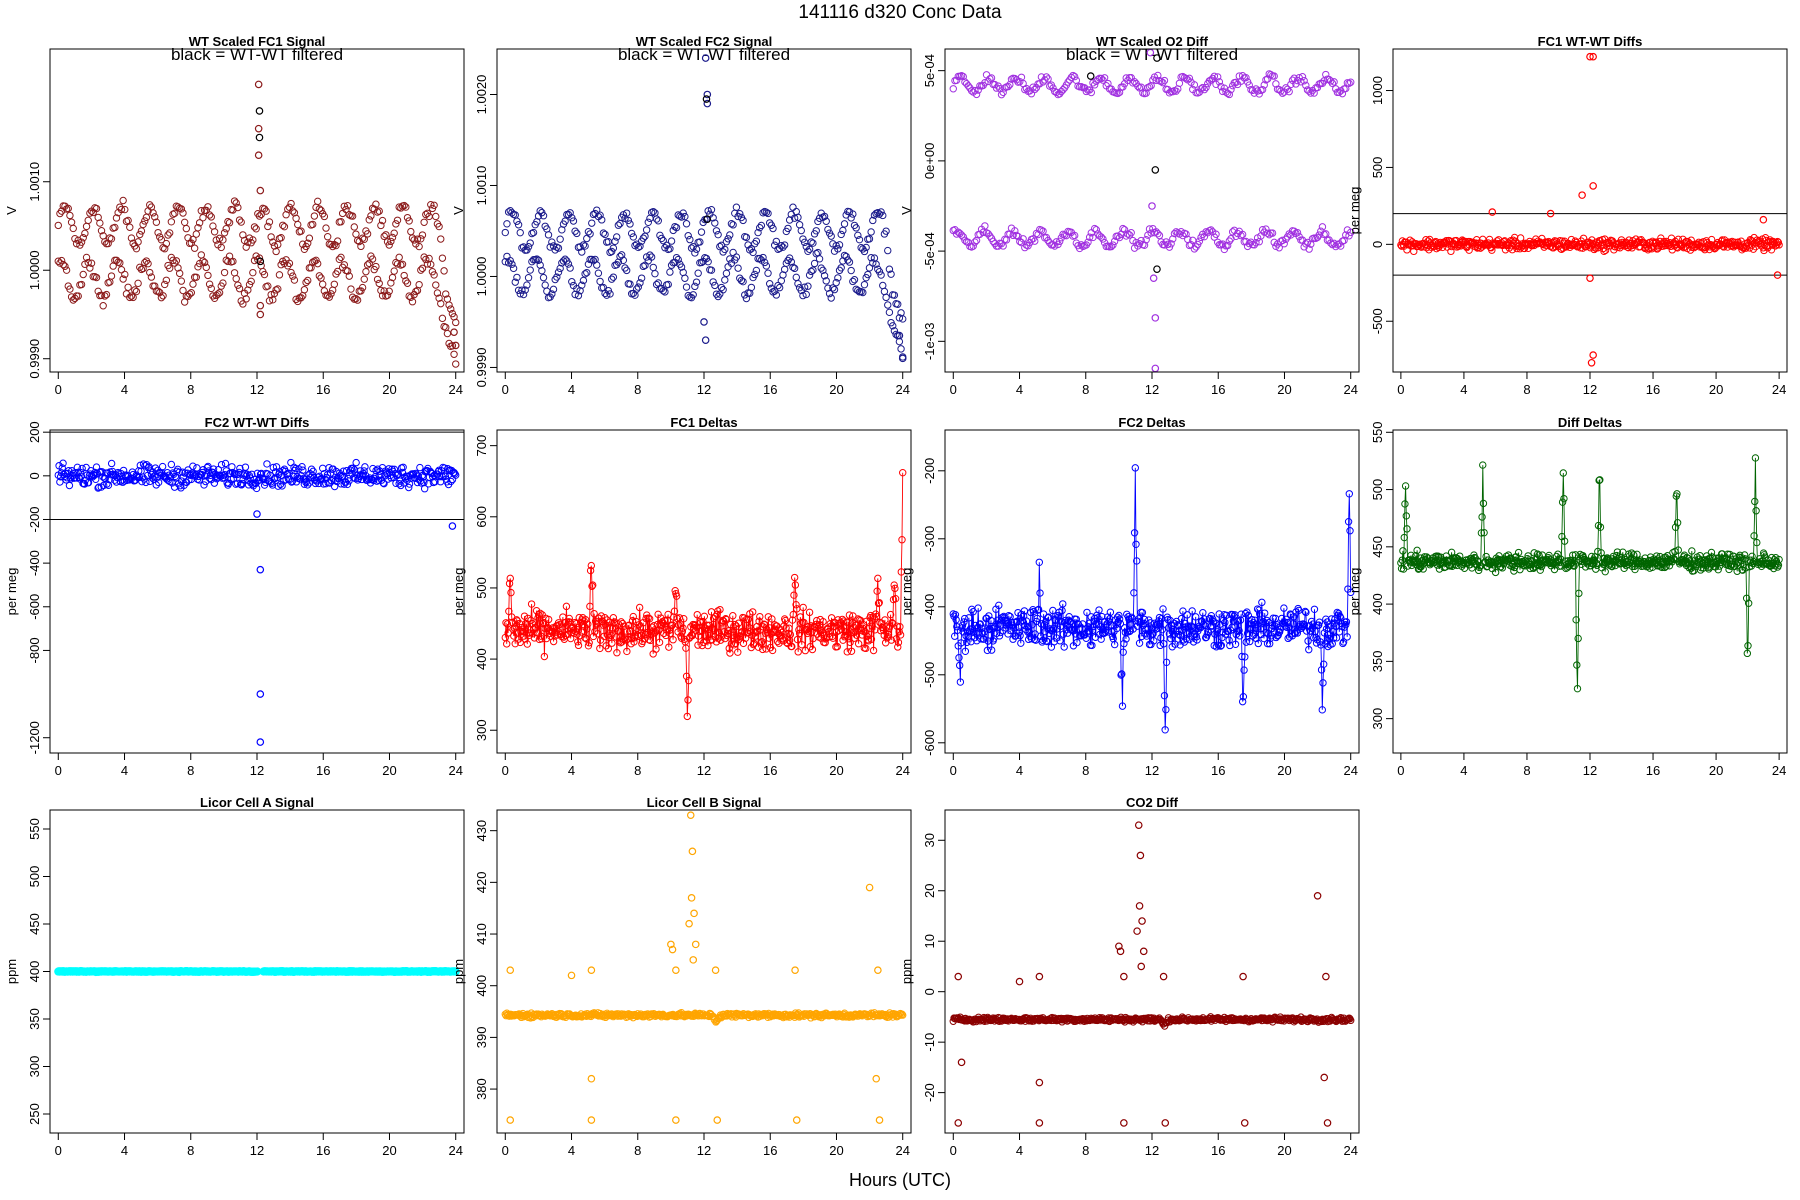  Describe the element at coordinates (257, 41) in the screenshot. I see `chart-title: WT Scaled FC1 Signal` at that location.